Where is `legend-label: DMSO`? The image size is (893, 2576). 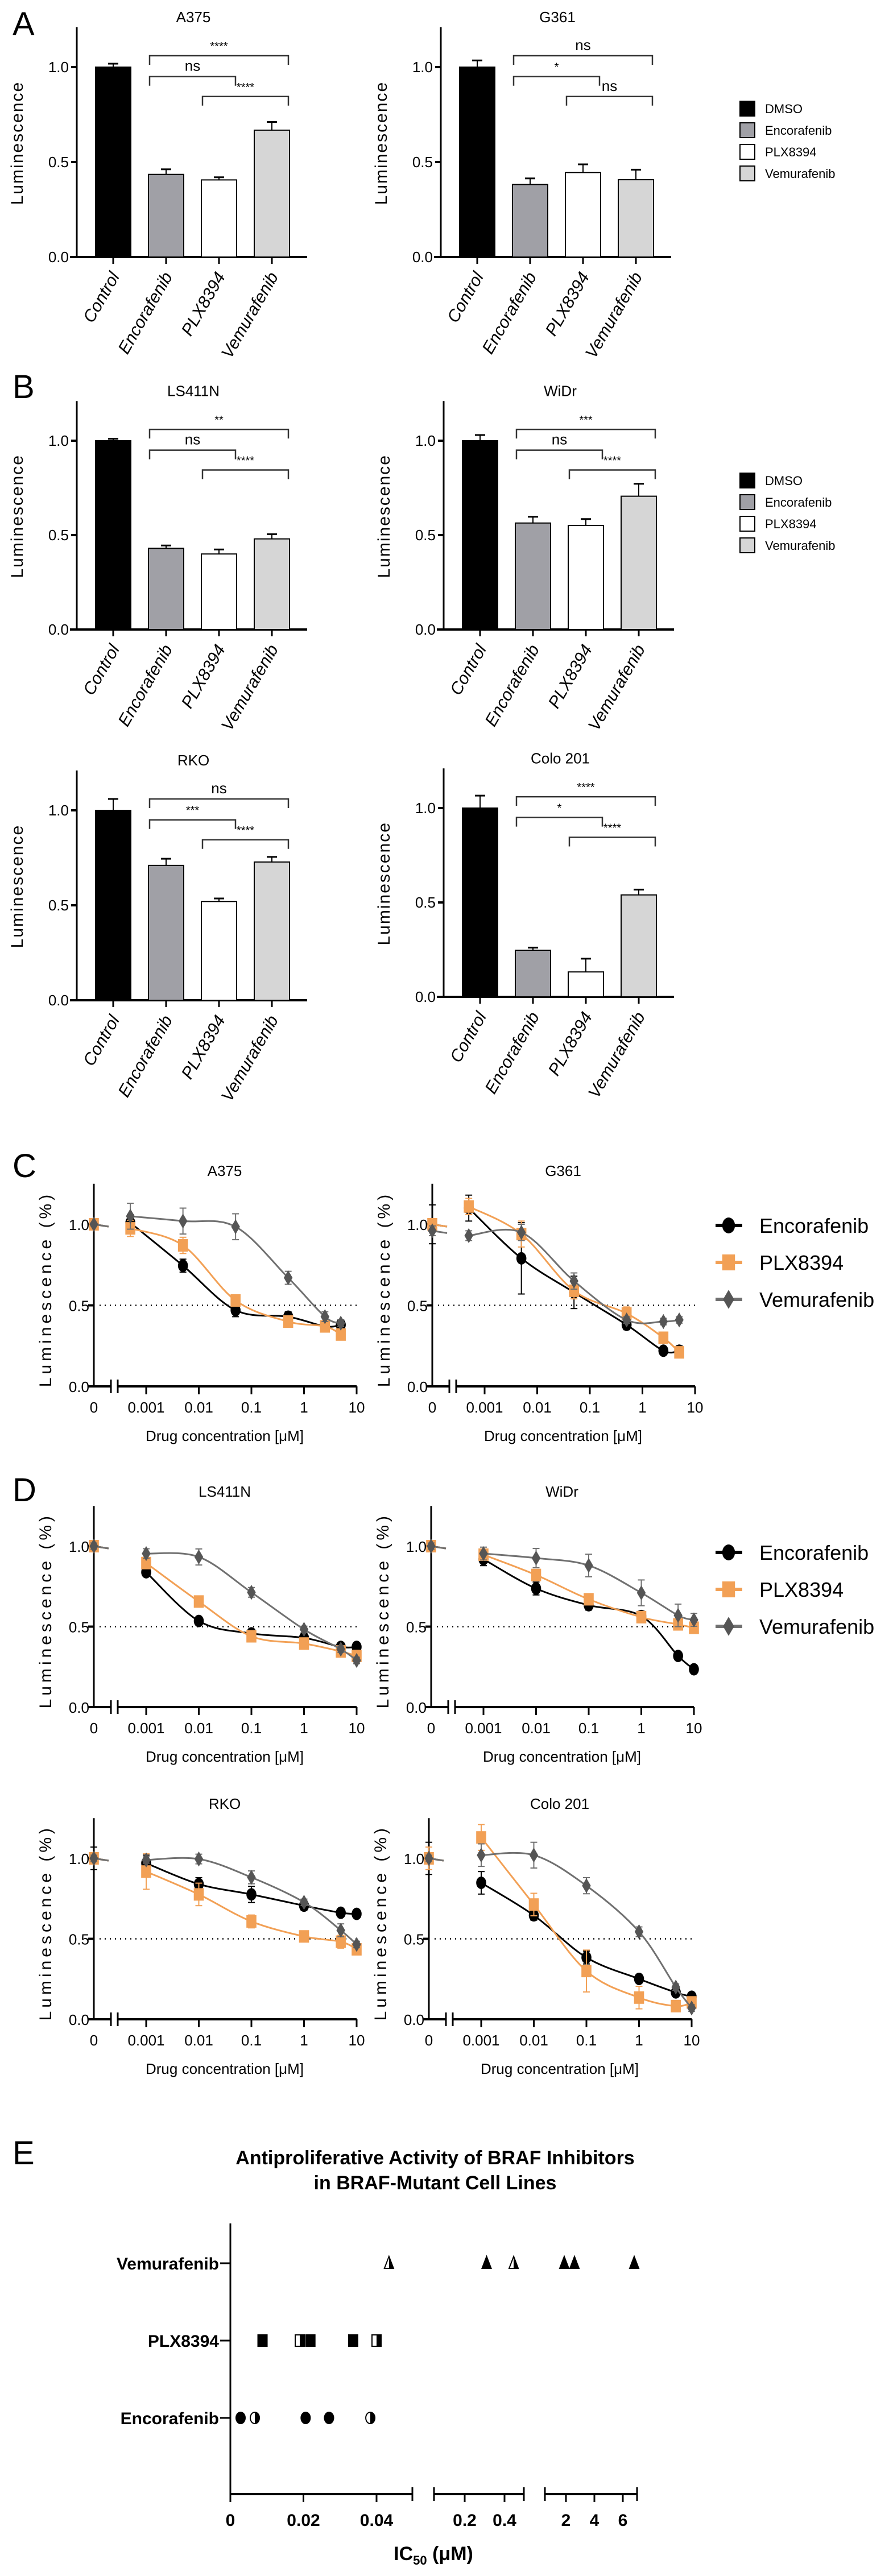
legend-label: DMSO is located at coordinates (784, 109).